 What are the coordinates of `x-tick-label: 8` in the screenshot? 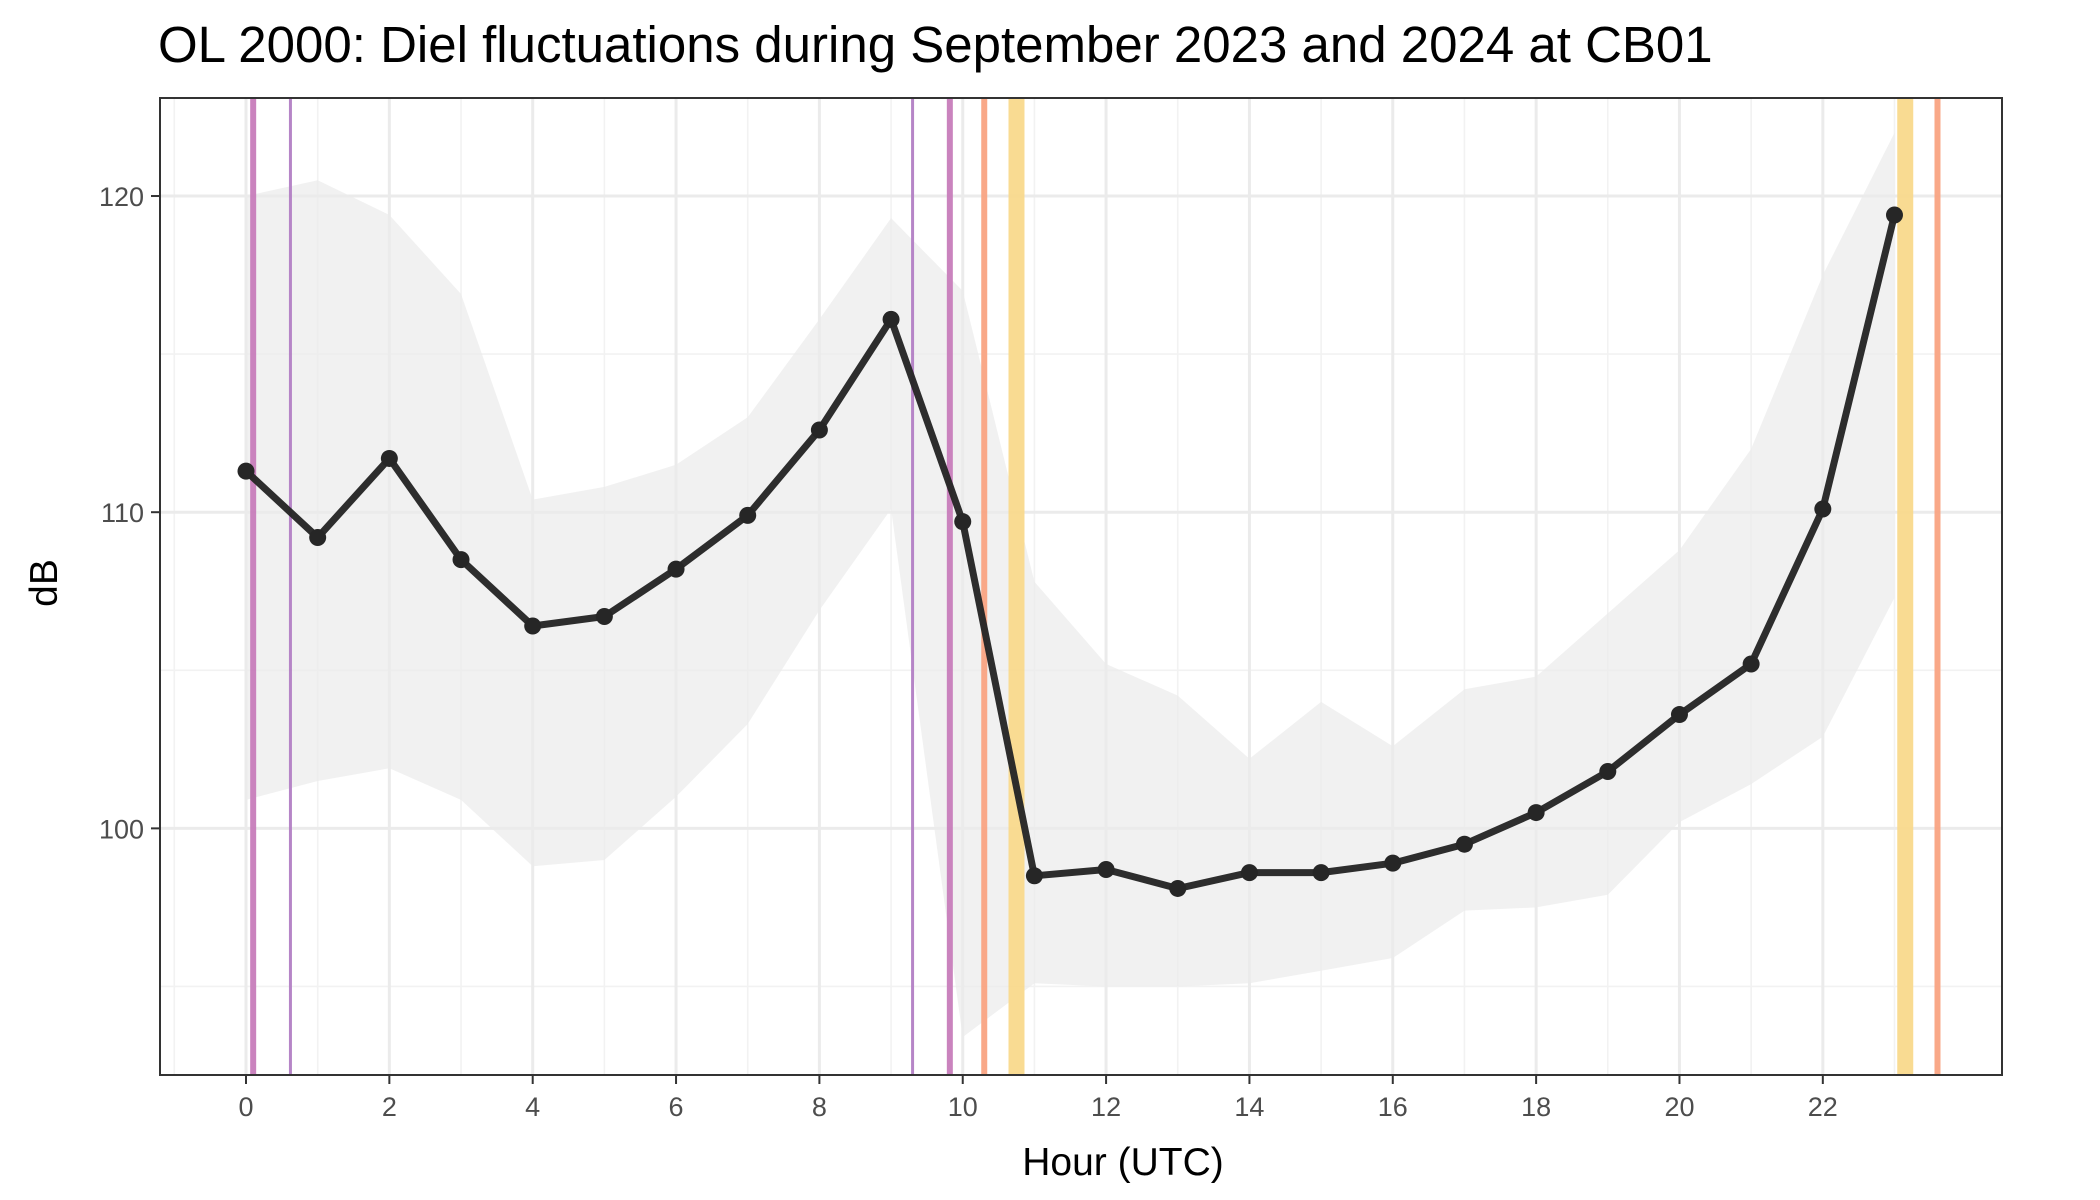 It's located at (819, 1107).